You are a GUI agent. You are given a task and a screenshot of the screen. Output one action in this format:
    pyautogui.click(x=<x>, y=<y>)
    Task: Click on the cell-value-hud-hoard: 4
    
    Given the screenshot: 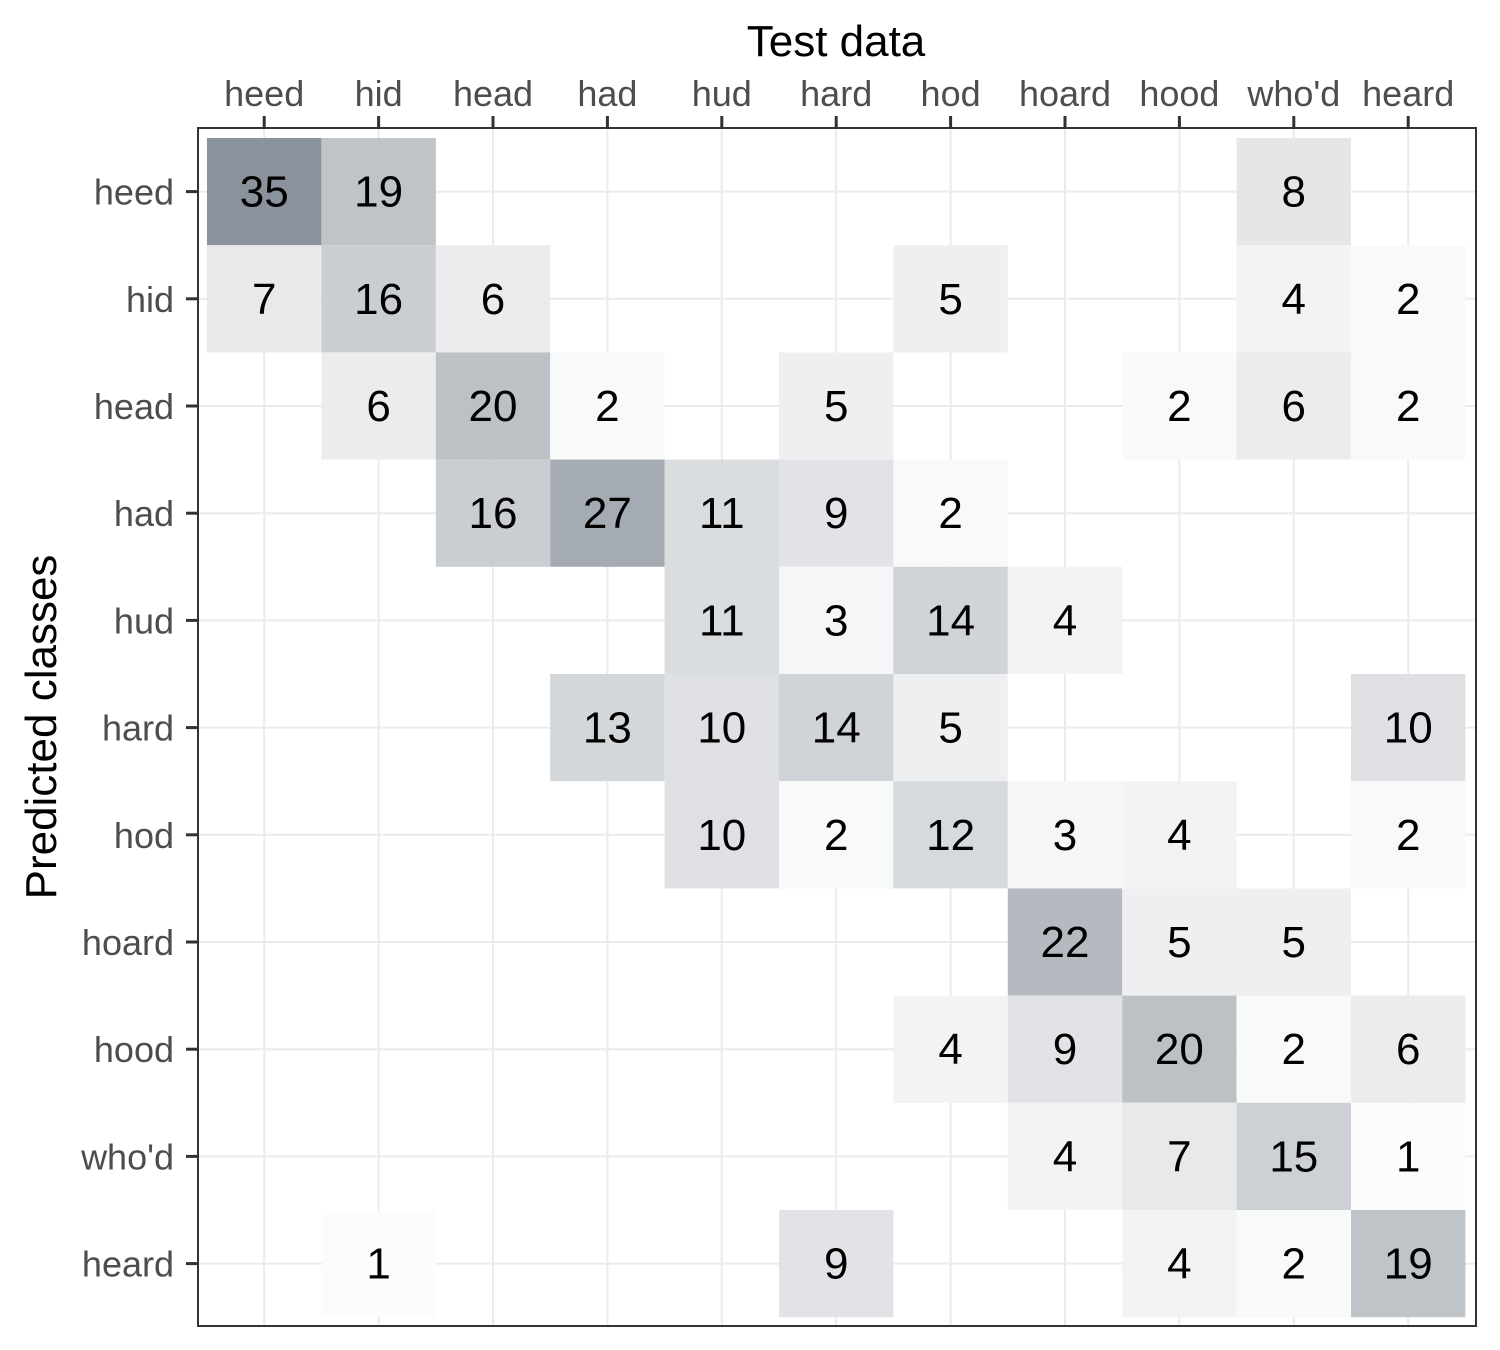 What is the action you would take?
    pyautogui.click(x=1065, y=620)
    